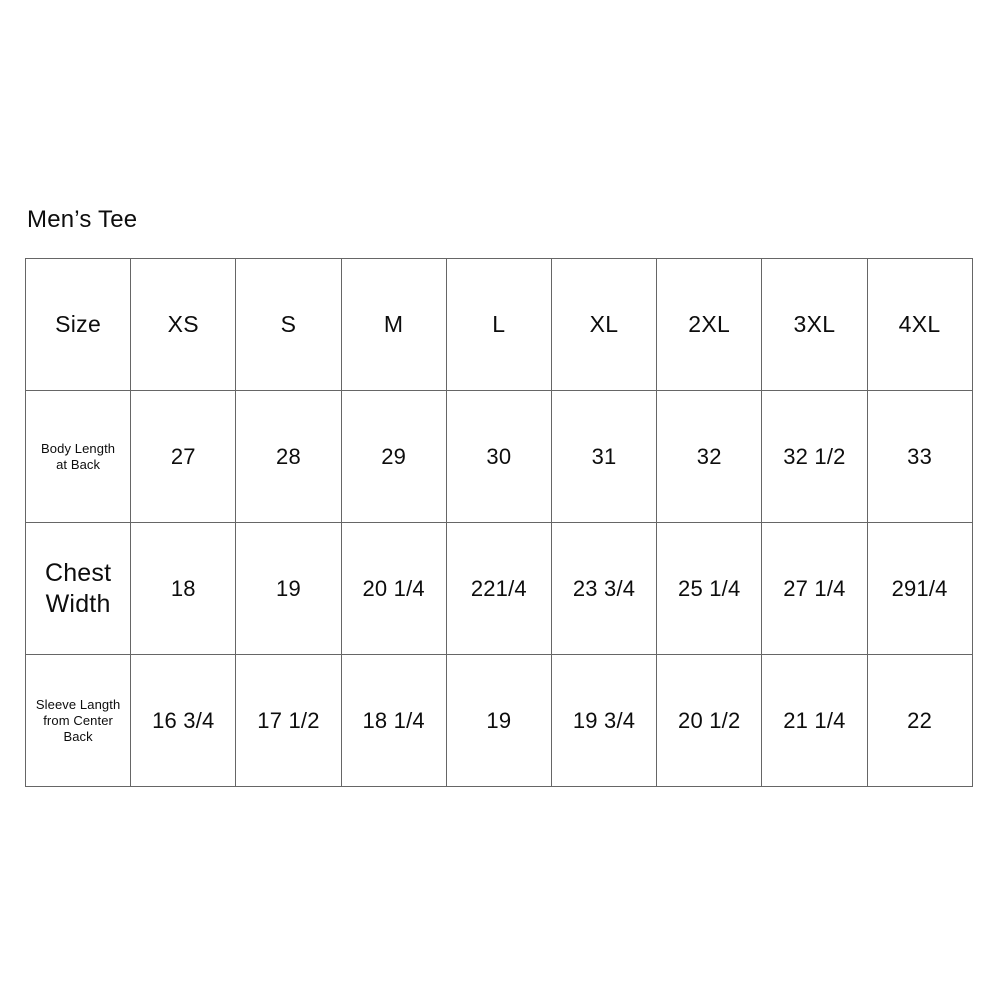  What do you see at coordinates (82, 219) in the screenshot?
I see `page-title: Men’s Tee` at bounding box center [82, 219].